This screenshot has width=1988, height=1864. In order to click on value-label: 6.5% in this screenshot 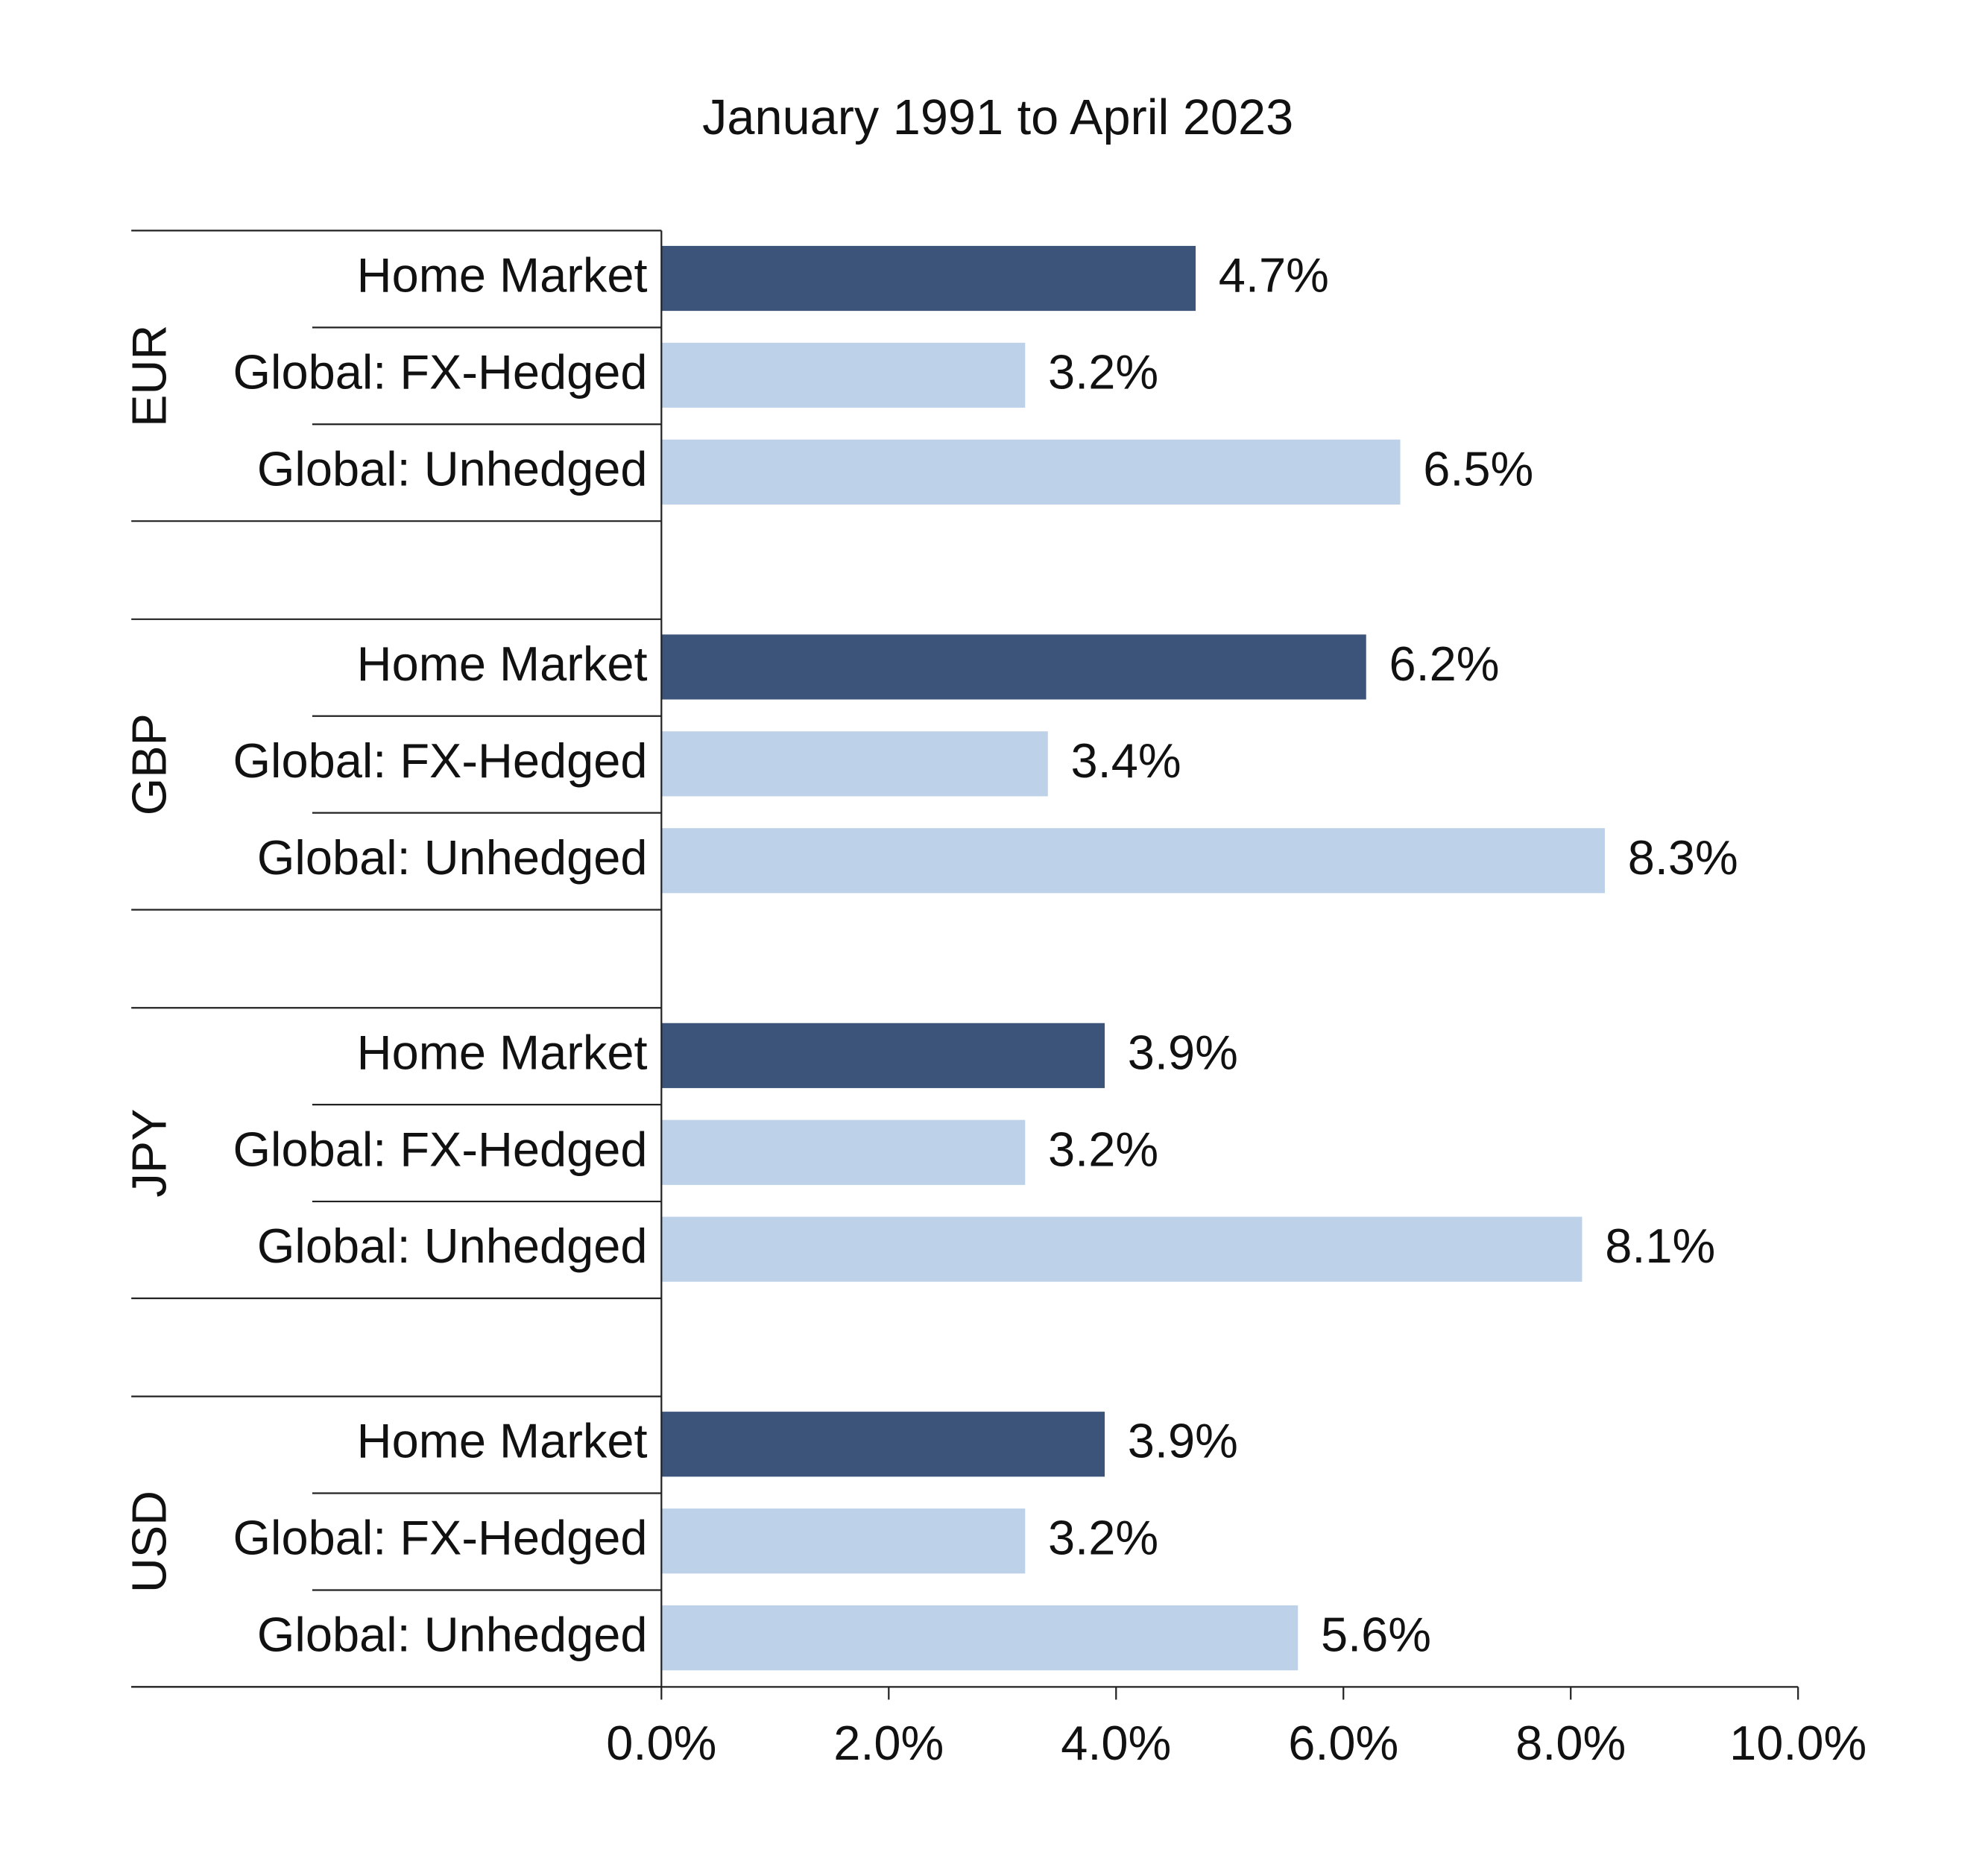, I will do `click(1478, 469)`.